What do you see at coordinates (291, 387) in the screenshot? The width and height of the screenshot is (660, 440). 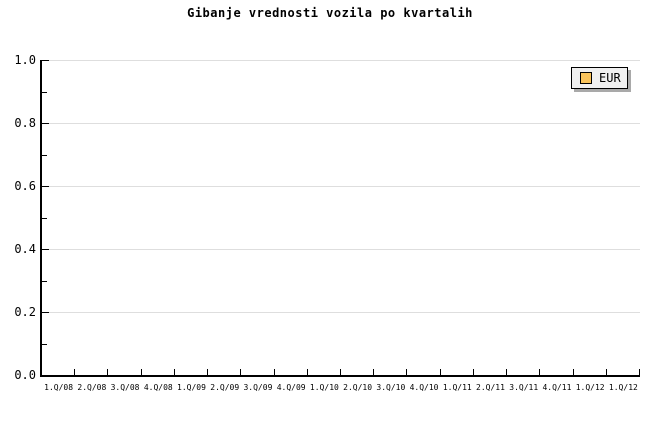 I see `x-axis-label: 4.Q/09` at bounding box center [291, 387].